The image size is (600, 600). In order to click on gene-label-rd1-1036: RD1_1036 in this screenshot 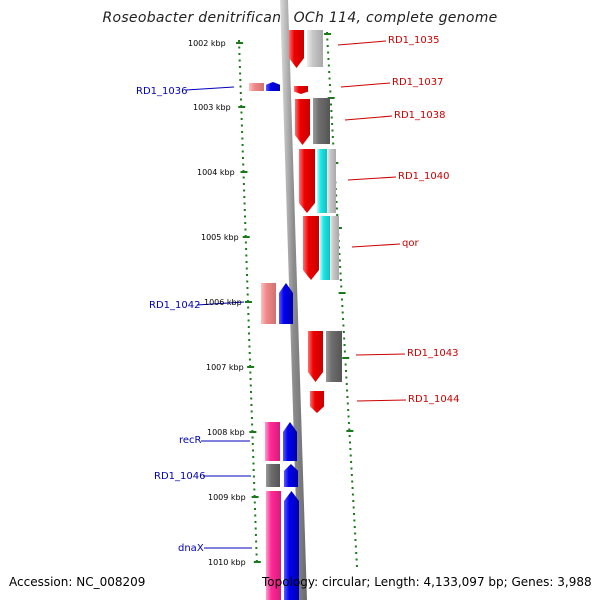, I will do `click(161, 91)`.